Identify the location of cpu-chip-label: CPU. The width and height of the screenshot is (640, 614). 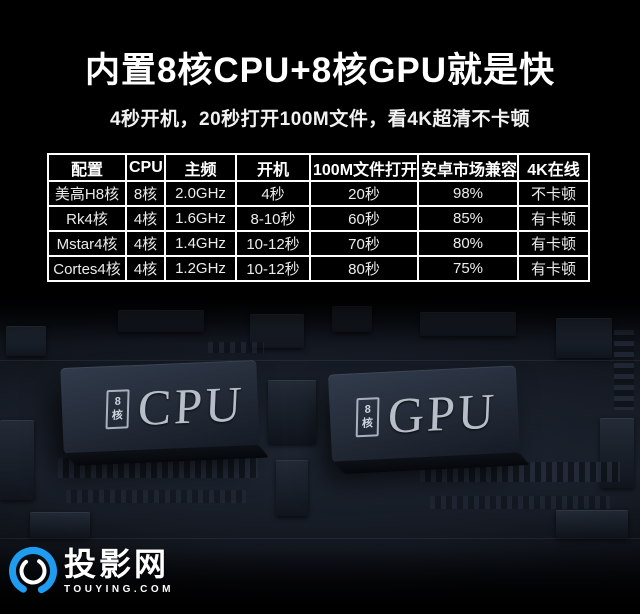
(191, 405).